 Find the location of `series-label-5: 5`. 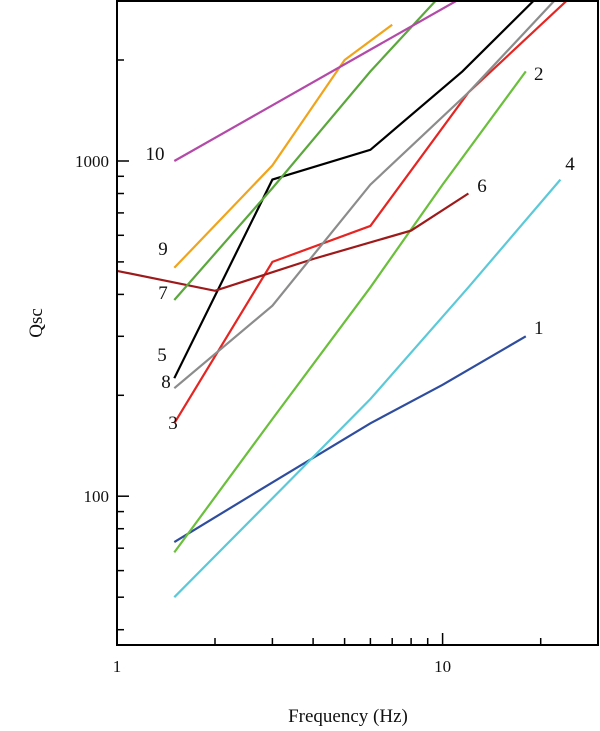

series-label-5: 5 is located at coordinates (162, 355).